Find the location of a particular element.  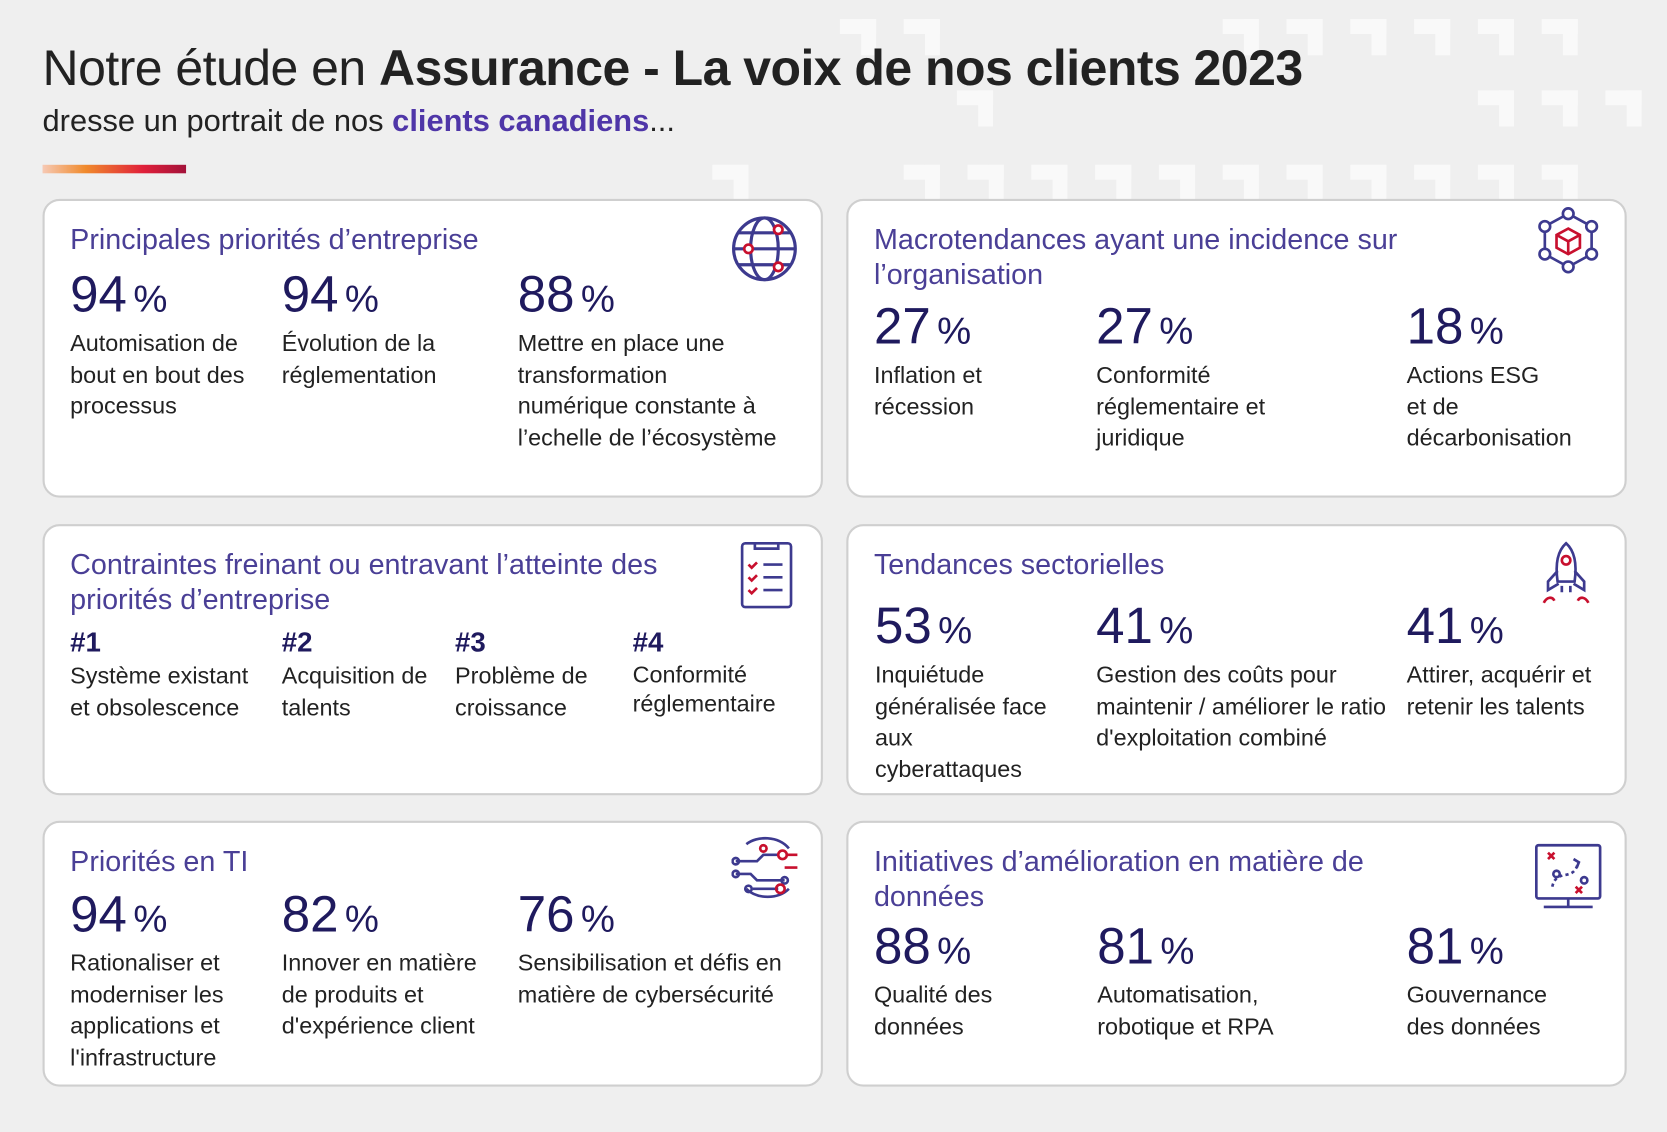

card-title: Tendances sectorielles is located at coordinates (1019, 564).